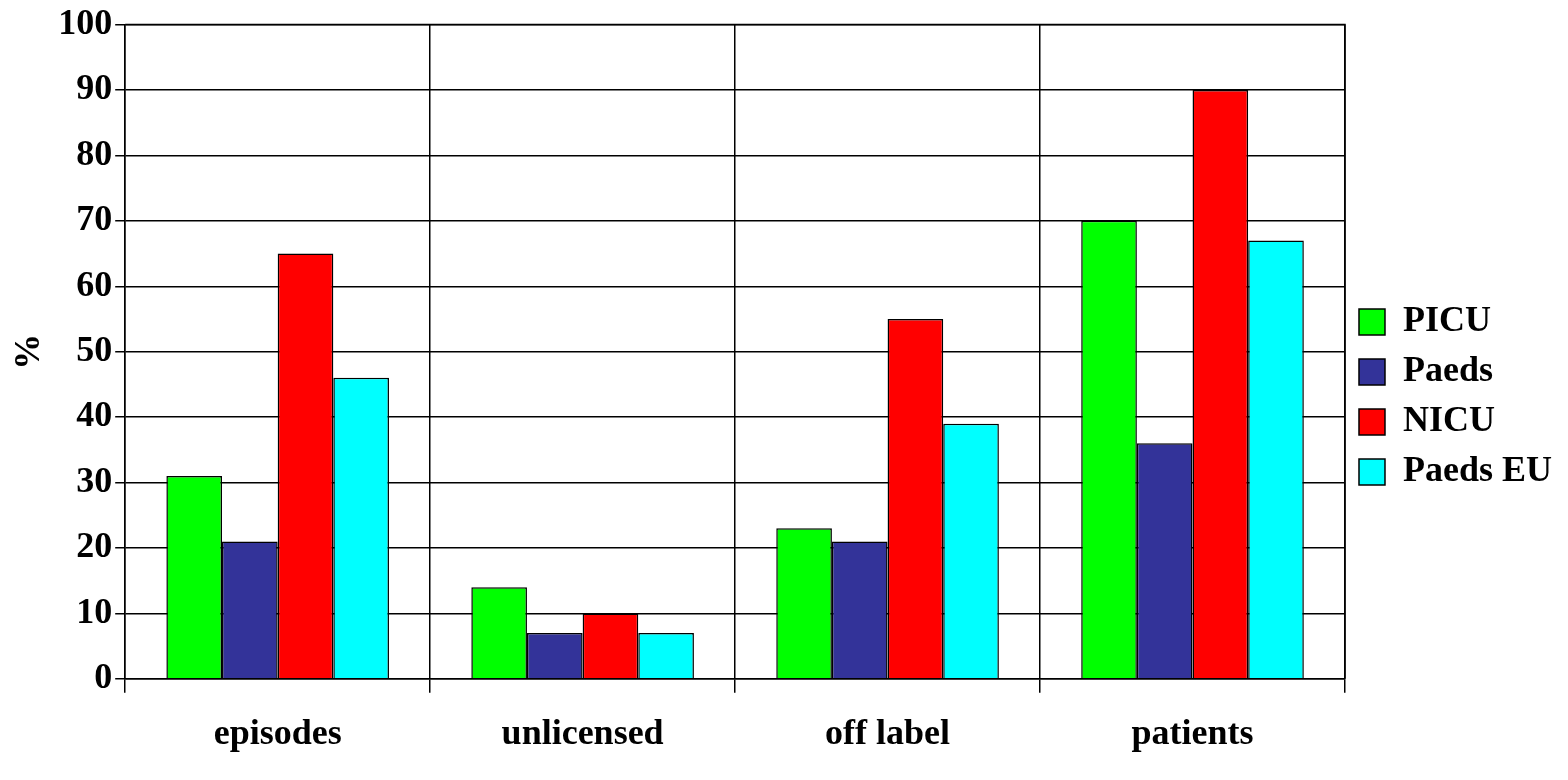  What do you see at coordinates (94, 152) in the screenshot?
I see `y-tick-label: 80` at bounding box center [94, 152].